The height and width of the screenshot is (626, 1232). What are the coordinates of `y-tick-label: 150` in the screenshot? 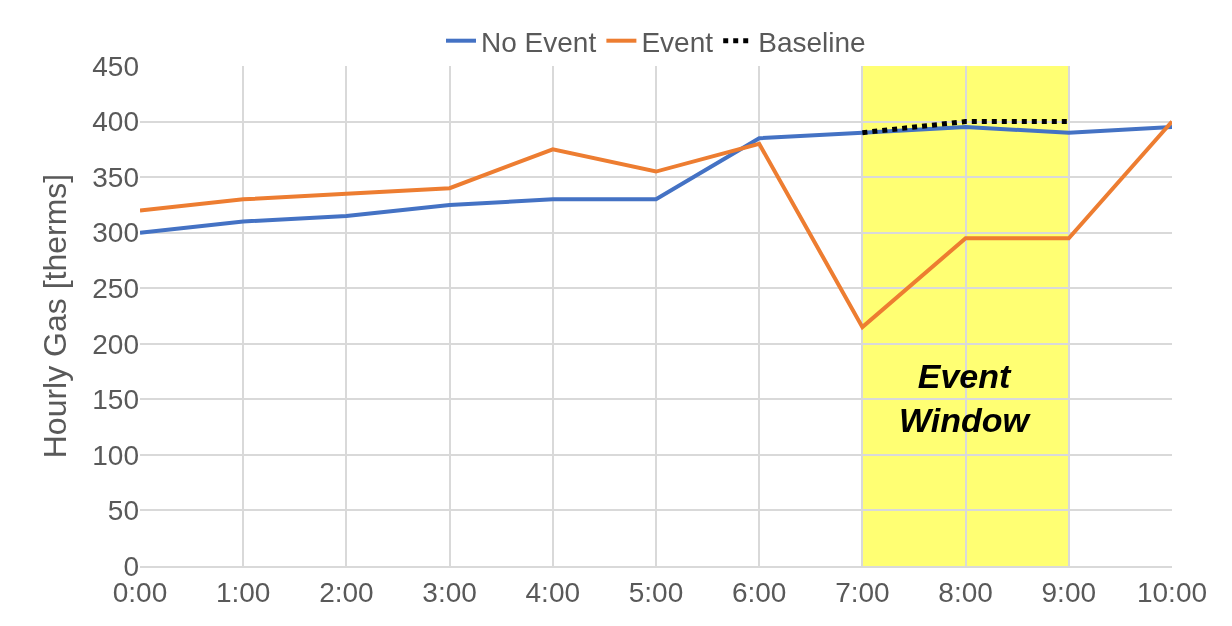 It's located at (115, 400).